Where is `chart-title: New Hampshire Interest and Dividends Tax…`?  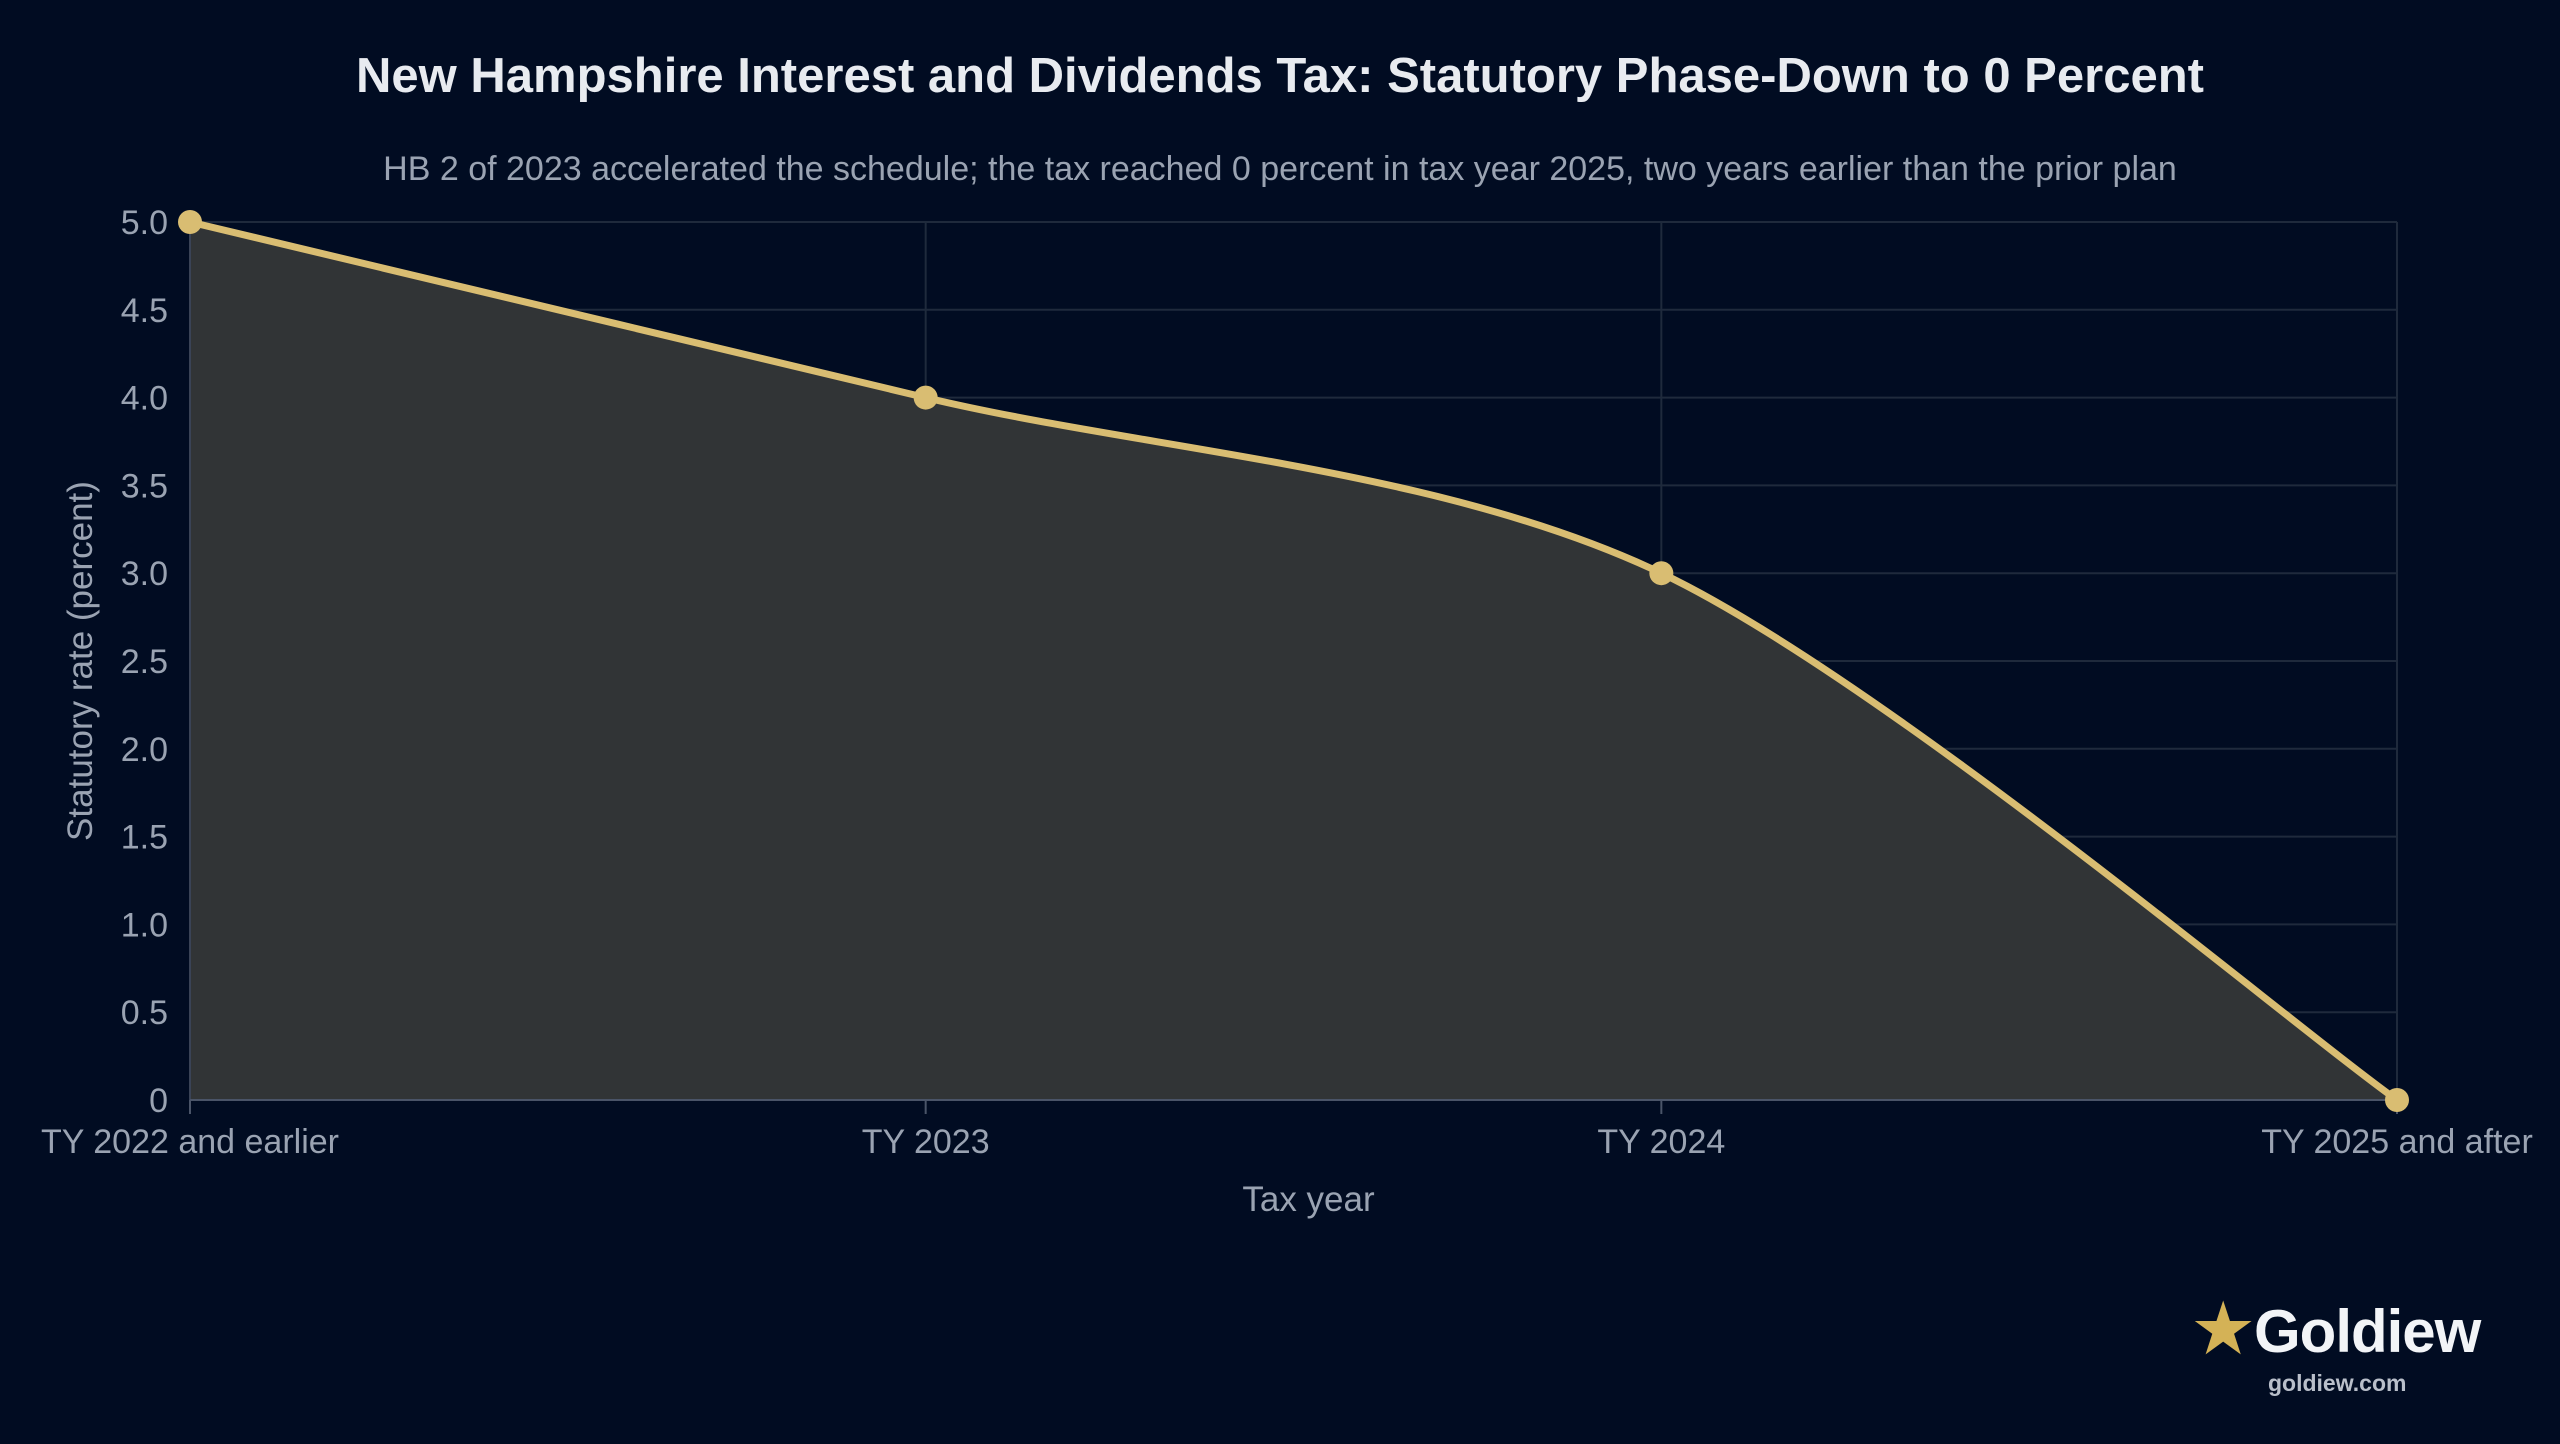
chart-title: New Hampshire Interest and Dividends Tax… is located at coordinates (1280, 76).